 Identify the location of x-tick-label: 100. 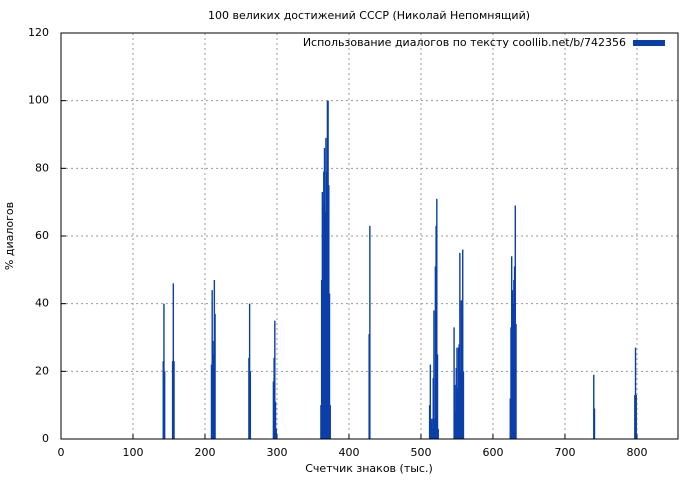
(132, 452).